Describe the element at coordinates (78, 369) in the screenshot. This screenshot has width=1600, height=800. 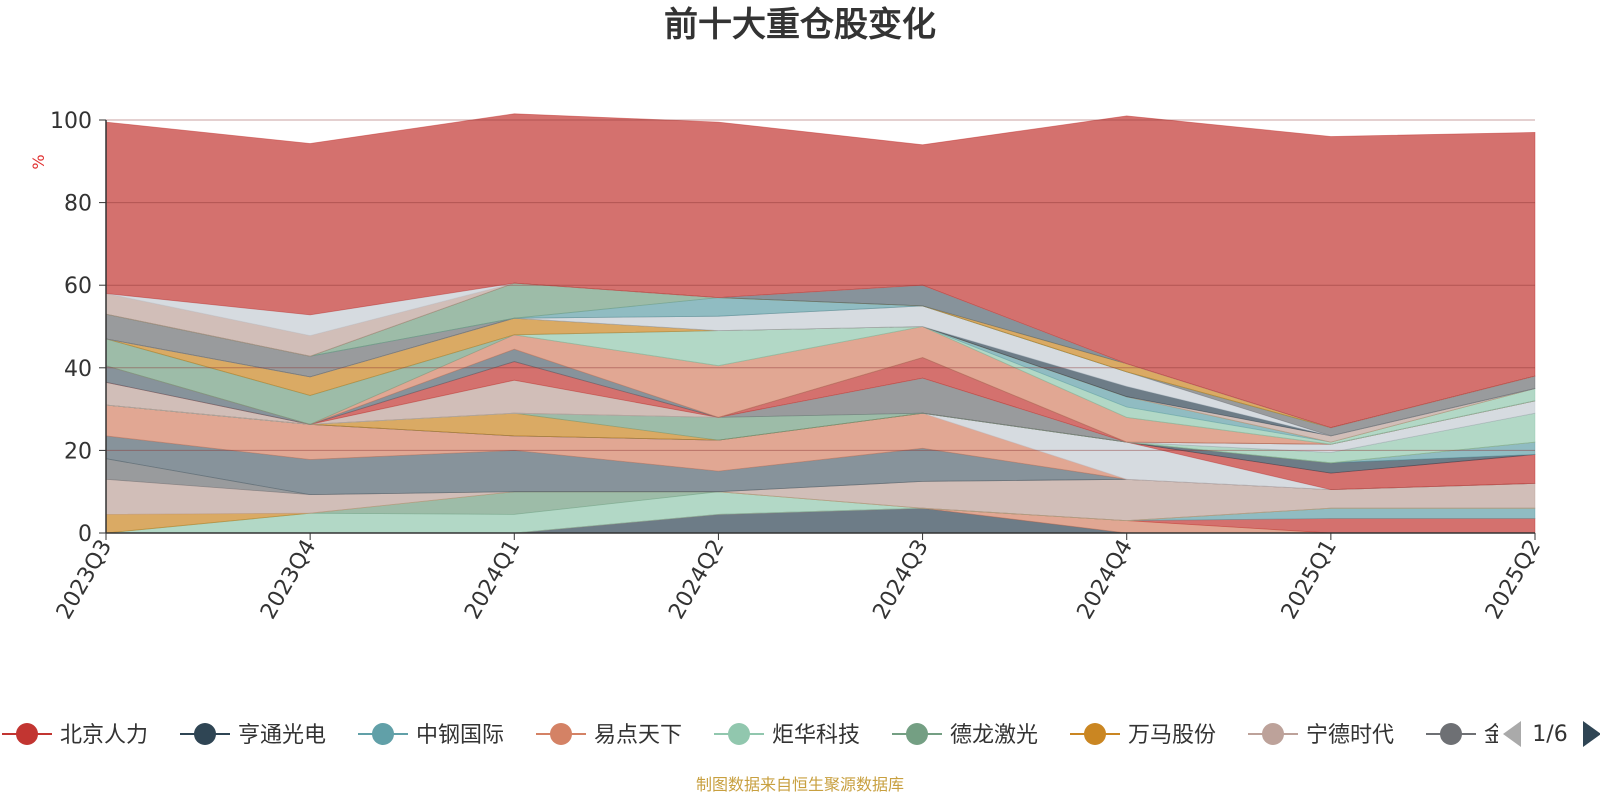
I see `y-tick-label: 40` at that location.